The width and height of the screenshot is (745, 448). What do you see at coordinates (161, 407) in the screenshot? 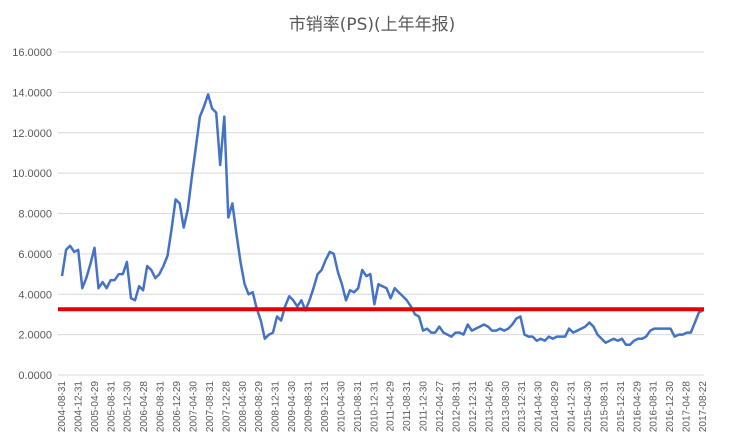
I see `x-tick-label: 2006-08-31` at bounding box center [161, 407].